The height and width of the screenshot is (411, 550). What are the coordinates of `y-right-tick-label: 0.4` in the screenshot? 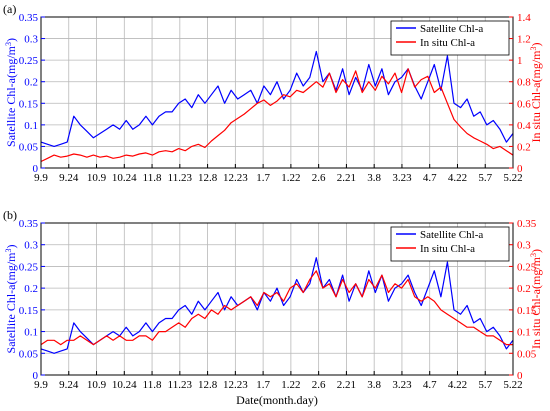 It's located at (524, 126).